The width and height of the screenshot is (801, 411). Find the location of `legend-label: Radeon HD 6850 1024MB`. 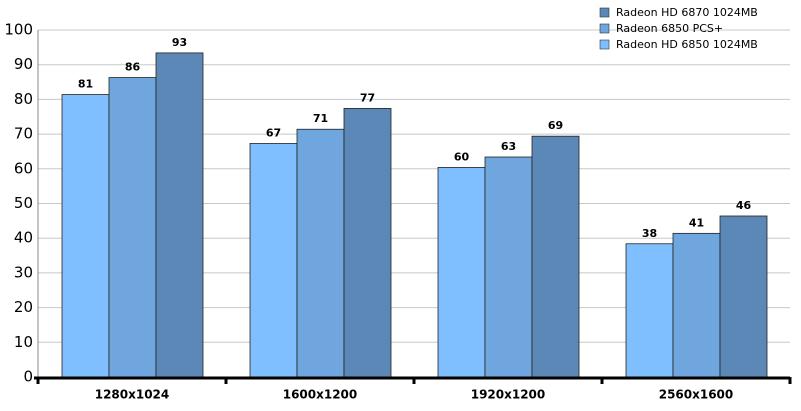

legend-label: Radeon HD 6850 1024MB is located at coordinates (687, 44).